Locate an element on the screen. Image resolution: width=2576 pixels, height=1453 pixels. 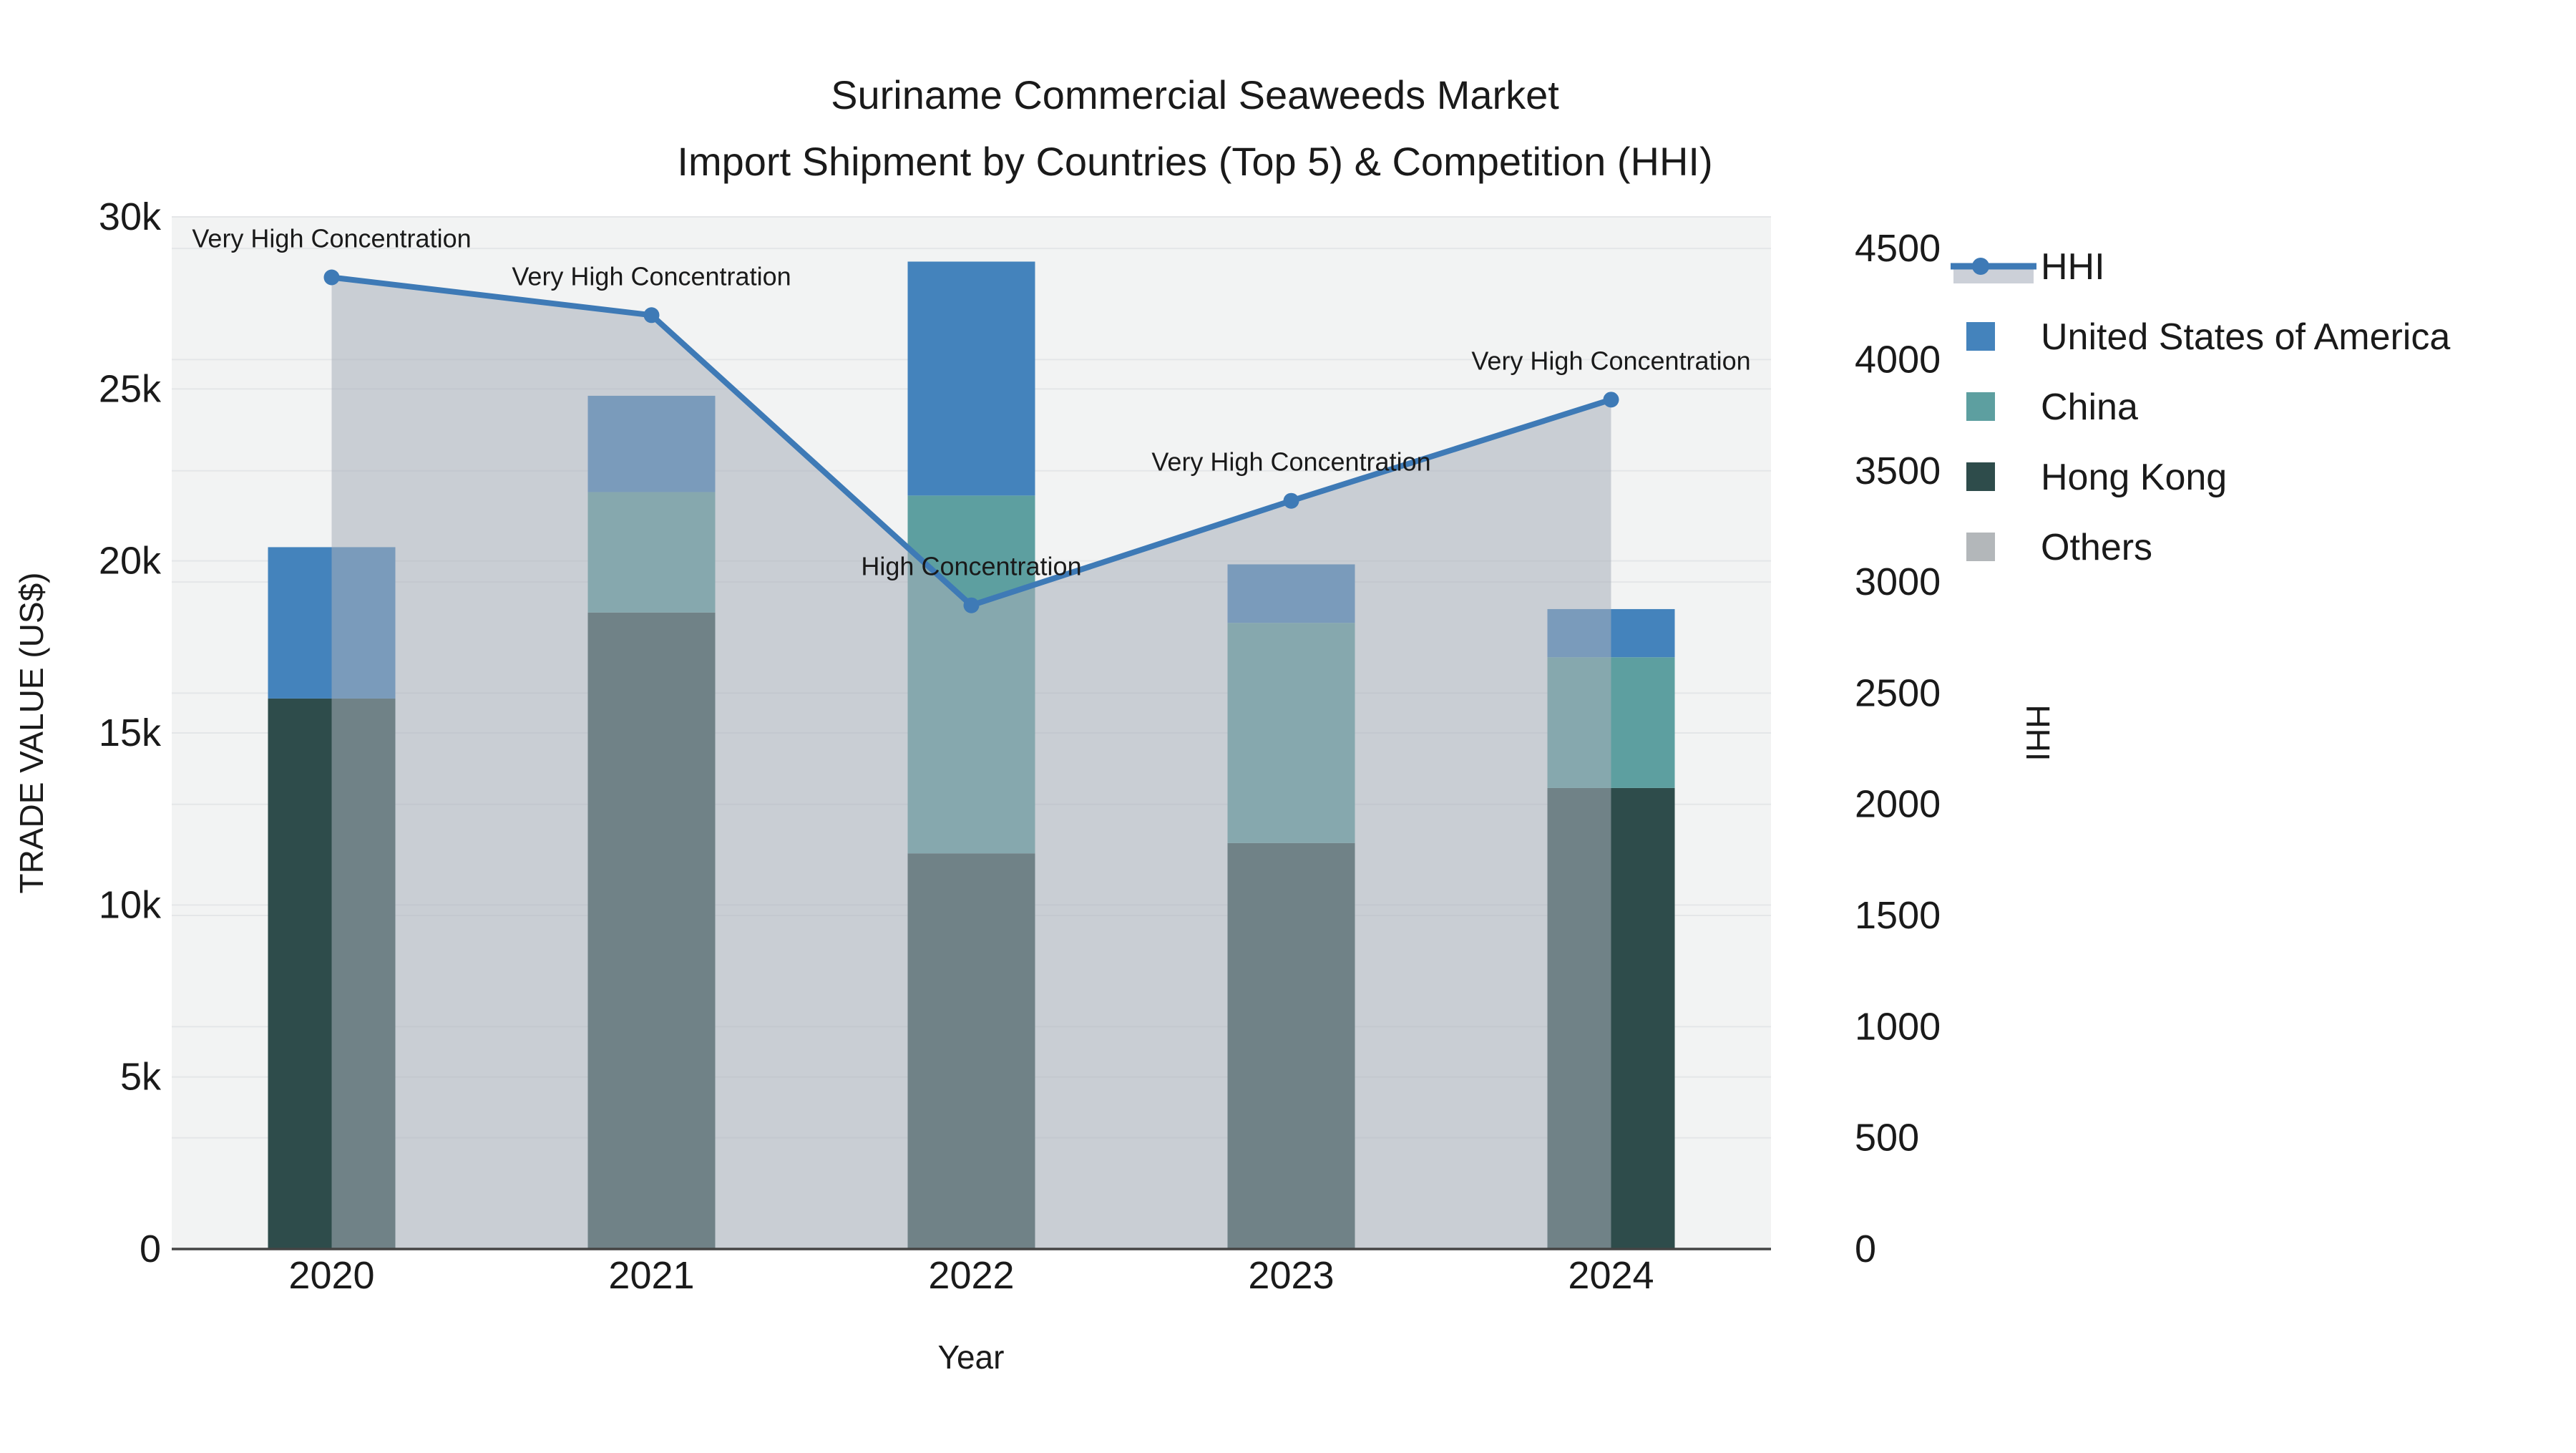
right-tick-label: 4000 is located at coordinates (1898, 359).